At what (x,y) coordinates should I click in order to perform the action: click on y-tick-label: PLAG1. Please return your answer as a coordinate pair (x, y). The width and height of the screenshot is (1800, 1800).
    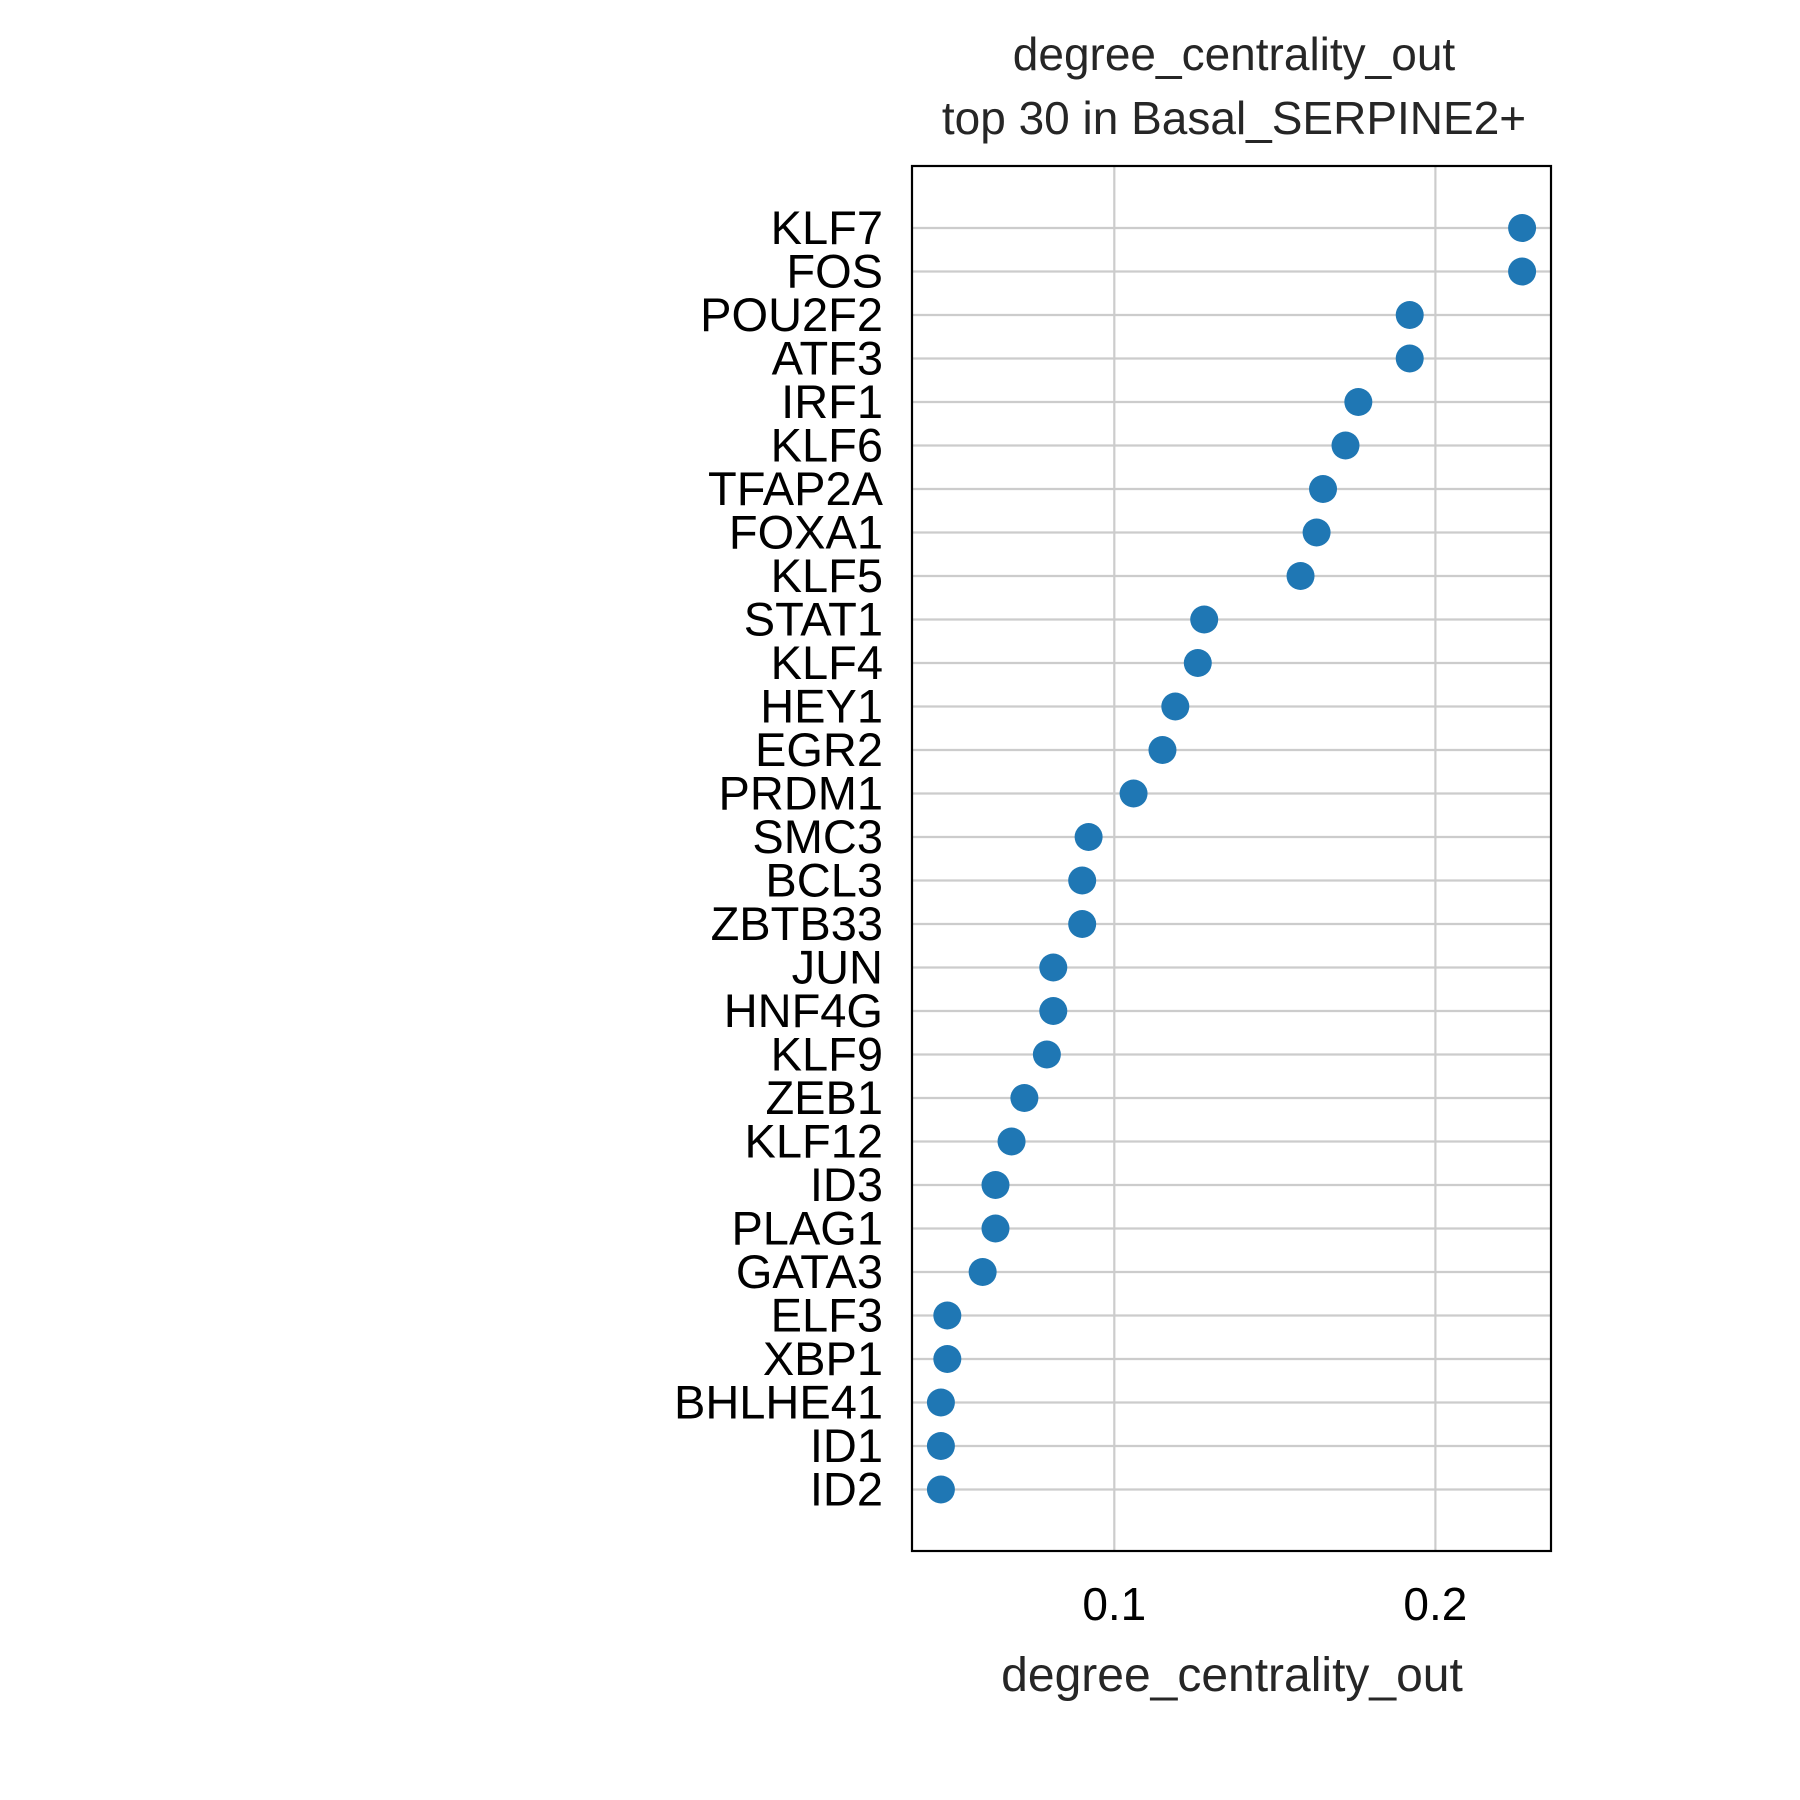
    Looking at the image, I should click on (807, 1228).